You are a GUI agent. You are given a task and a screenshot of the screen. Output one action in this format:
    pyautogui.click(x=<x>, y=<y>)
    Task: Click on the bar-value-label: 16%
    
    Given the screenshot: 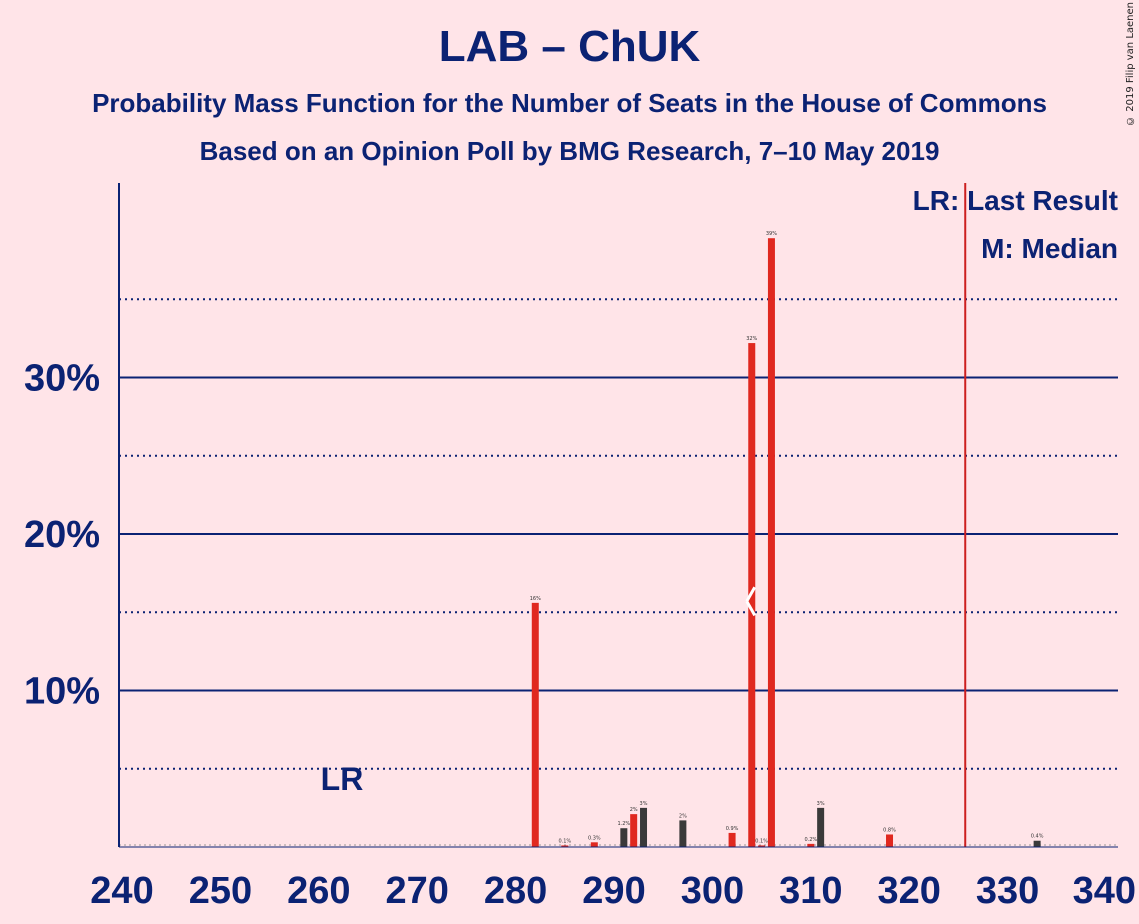 What is the action you would take?
    pyautogui.click(x=535, y=599)
    